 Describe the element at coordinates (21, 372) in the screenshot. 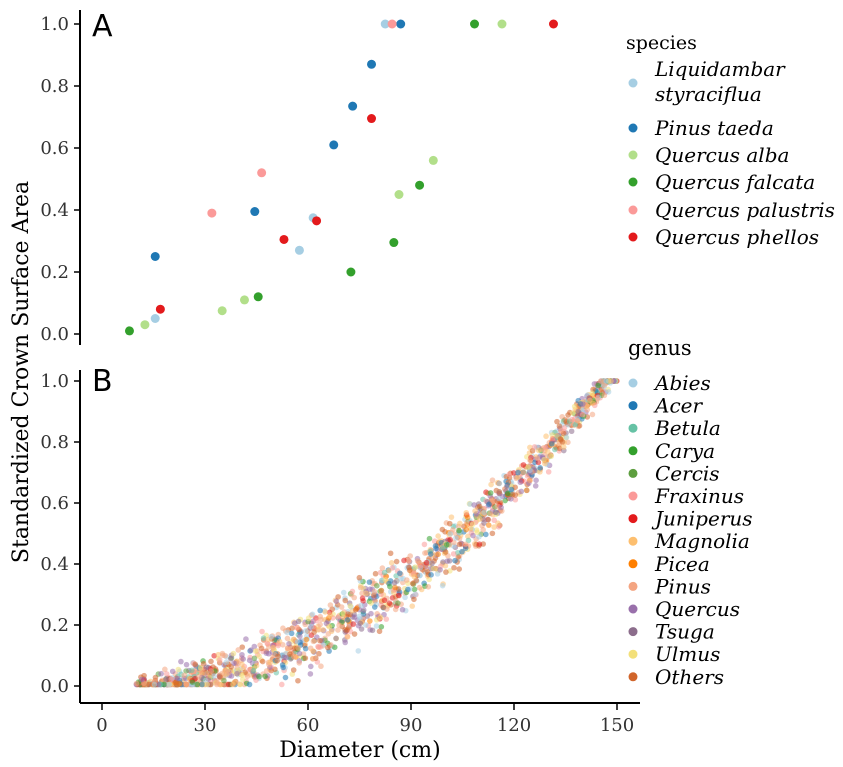

I see `y-axis-title: Standardized Crown Surface Area` at that location.